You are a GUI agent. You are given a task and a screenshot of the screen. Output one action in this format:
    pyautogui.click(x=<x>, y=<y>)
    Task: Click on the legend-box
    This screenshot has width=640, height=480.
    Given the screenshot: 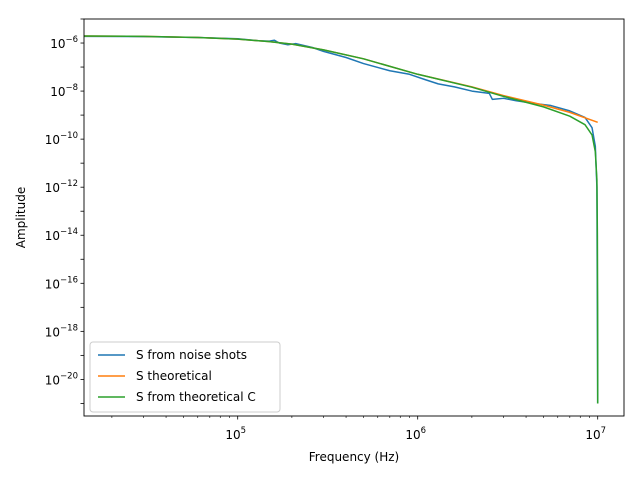 What is the action you would take?
    pyautogui.click(x=185, y=377)
    